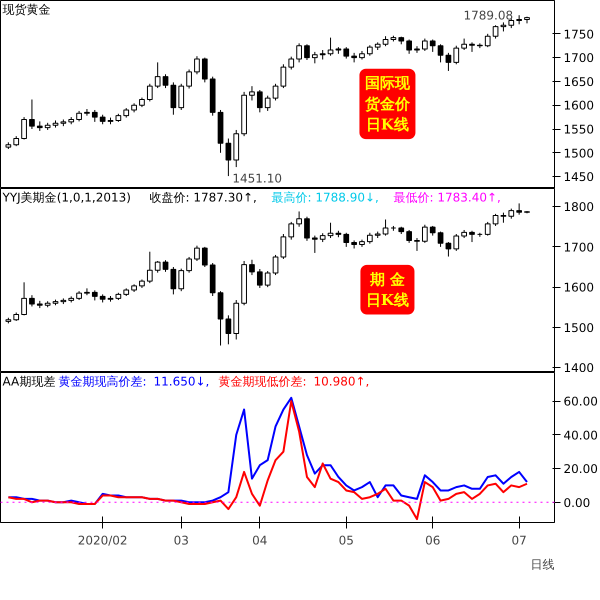  I want to click on text: 黄金期现高价差:, so click(102, 381).